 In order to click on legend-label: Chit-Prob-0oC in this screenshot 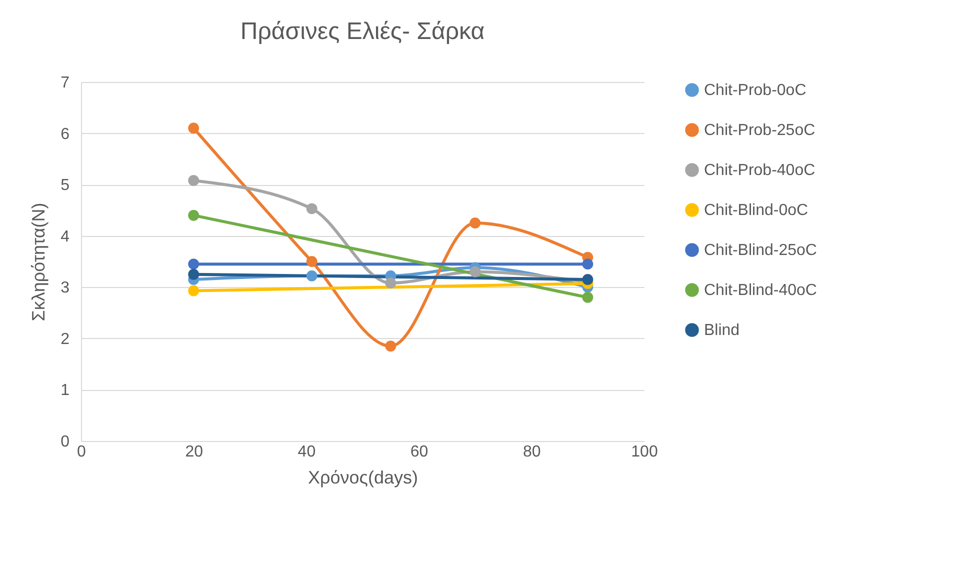, I will do `click(755, 90)`.